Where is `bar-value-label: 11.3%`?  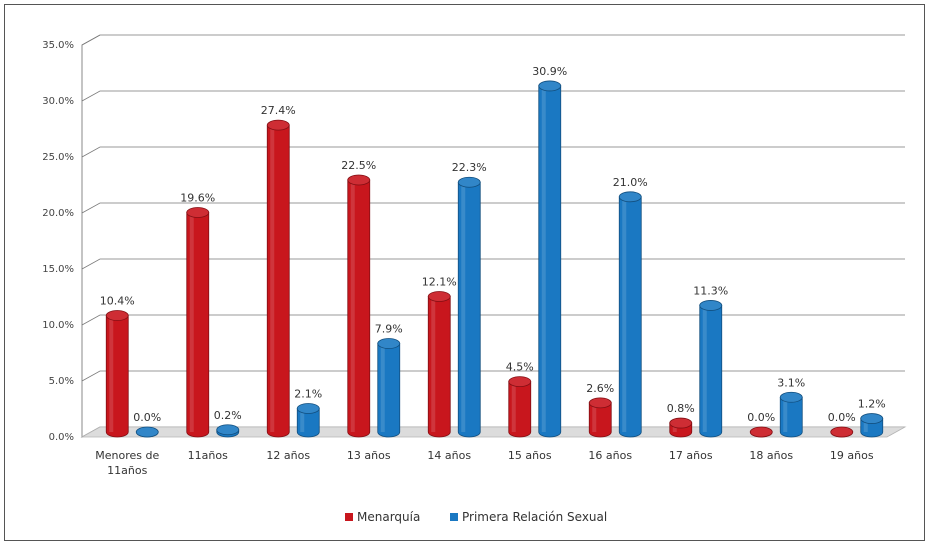 bar-value-label: 11.3% is located at coordinates (710, 290).